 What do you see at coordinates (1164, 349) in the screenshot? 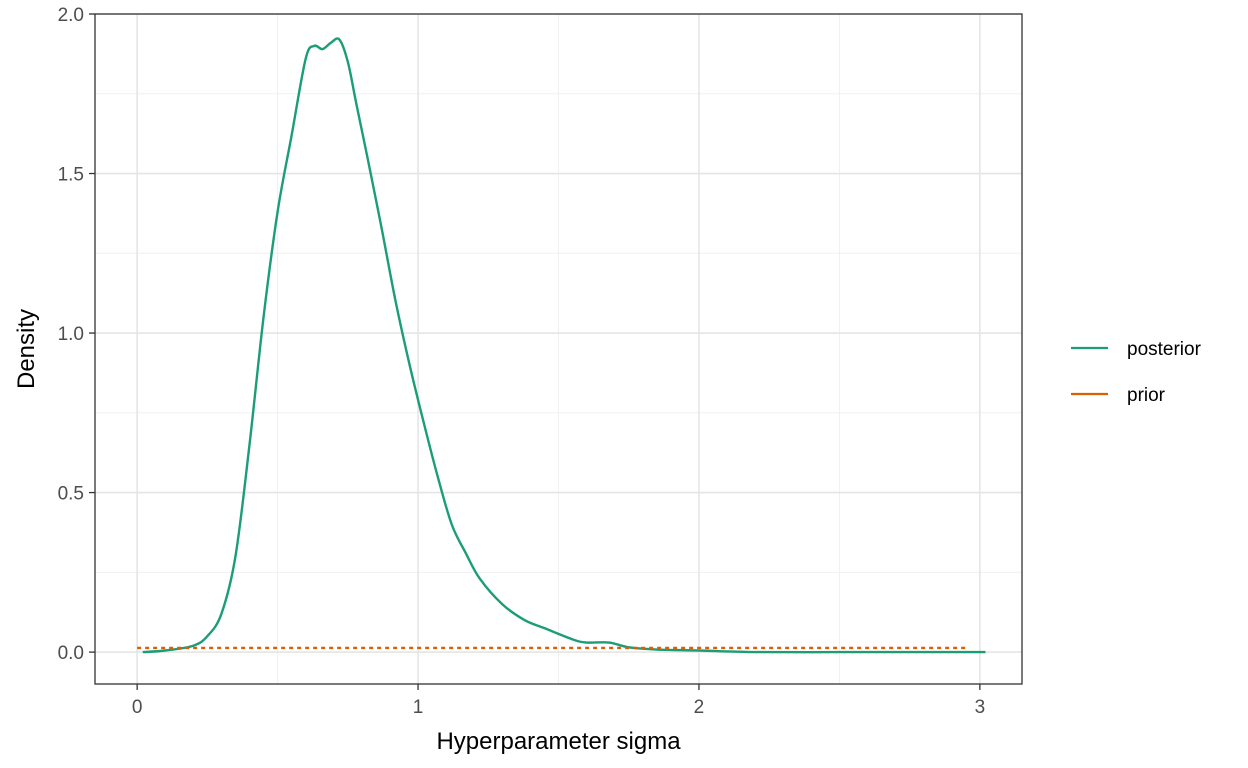
I see `legend-label-posterior: posterior` at bounding box center [1164, 349].